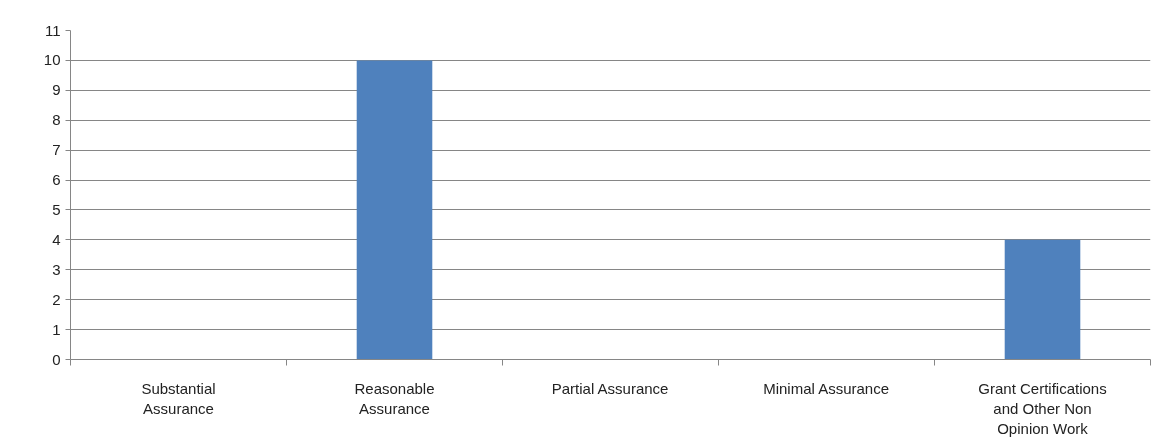 The image size is (1175, 446). What do you see at coordinates (1042, 408) in the screenshot?
I see `x-tick-label: Grant Certifications and Other Non Opinion Work` at bounding box center [1042, 408].